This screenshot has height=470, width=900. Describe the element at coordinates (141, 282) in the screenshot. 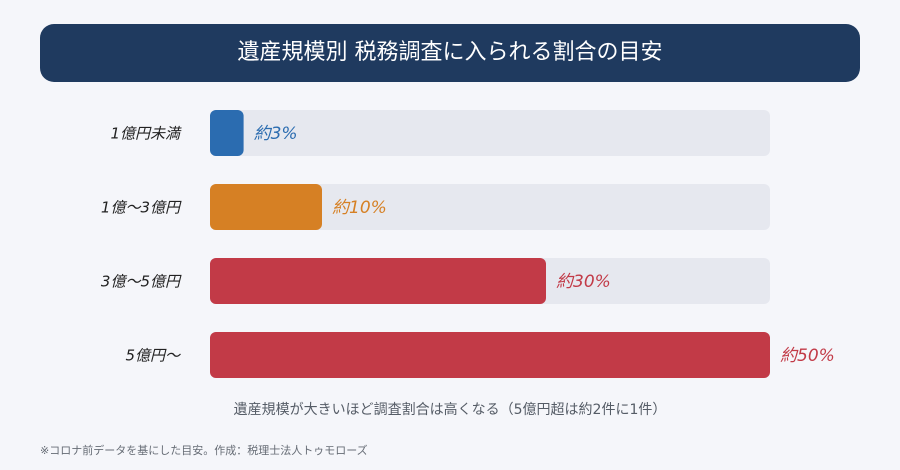

I see `category-label: 3億～5億円` at that location.